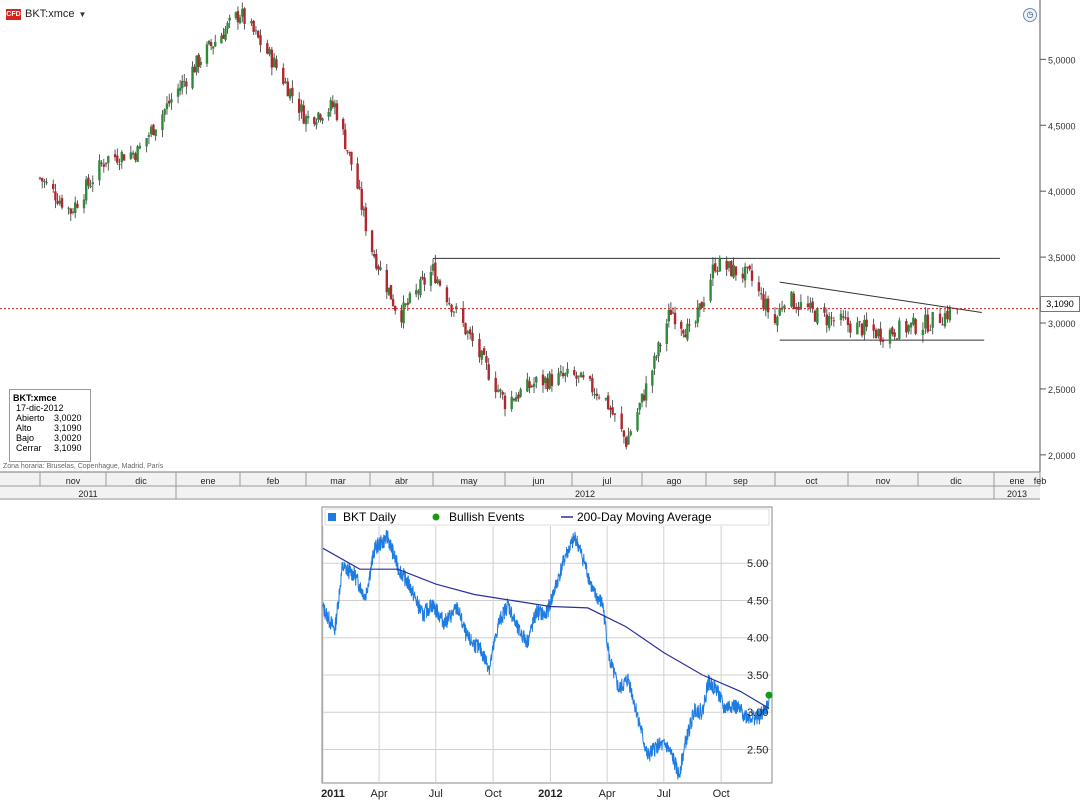 This screenshot has width=1085, height=804. I want to click on bullish-events, so click(769, 695).